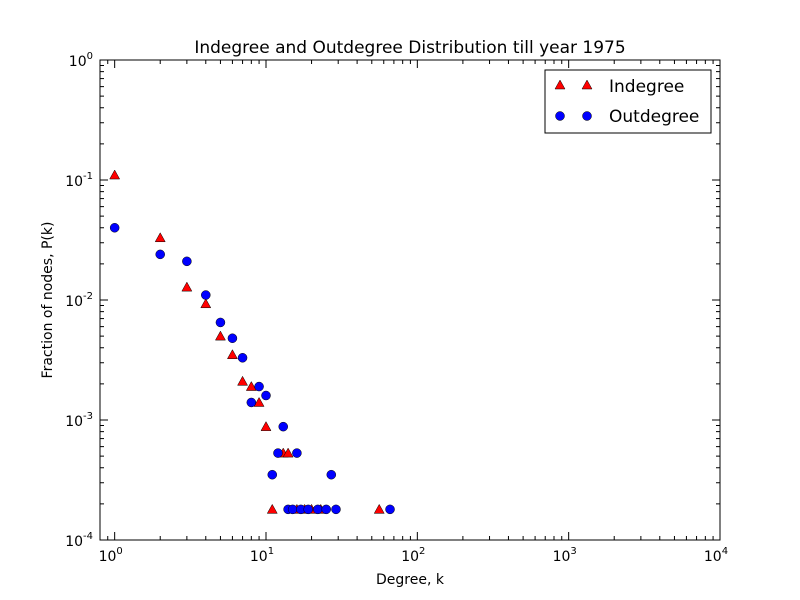 This screenshot has height=600, width=800. I want to click on x-tick-labels: 10⁰ 10¹ 10² 10³ 10⁴, so click(414, 555).